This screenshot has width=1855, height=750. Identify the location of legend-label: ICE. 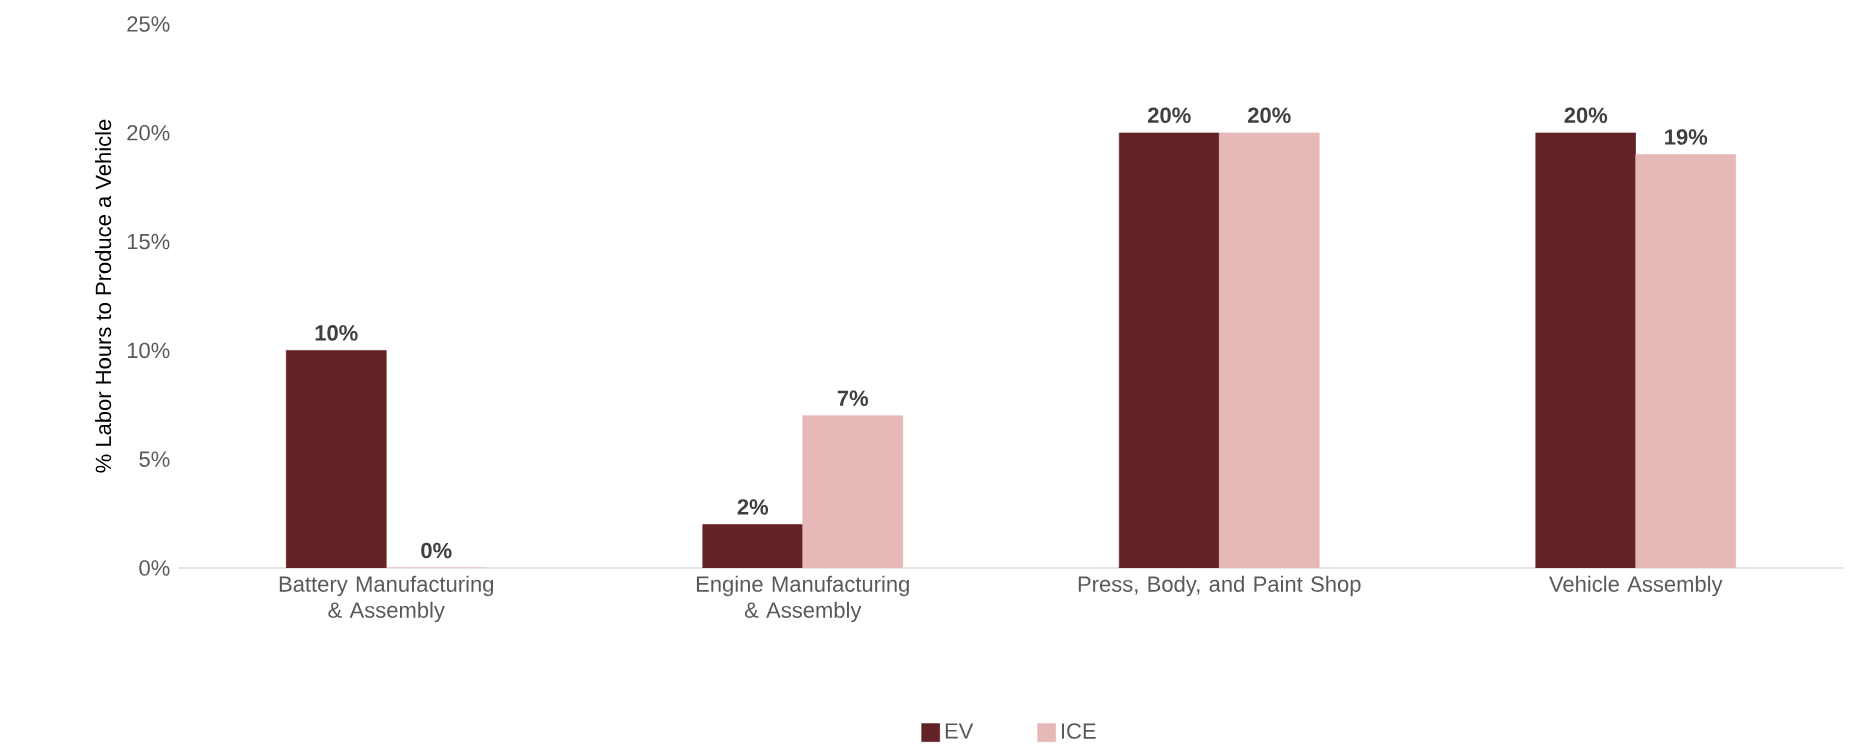
(1078, 731).